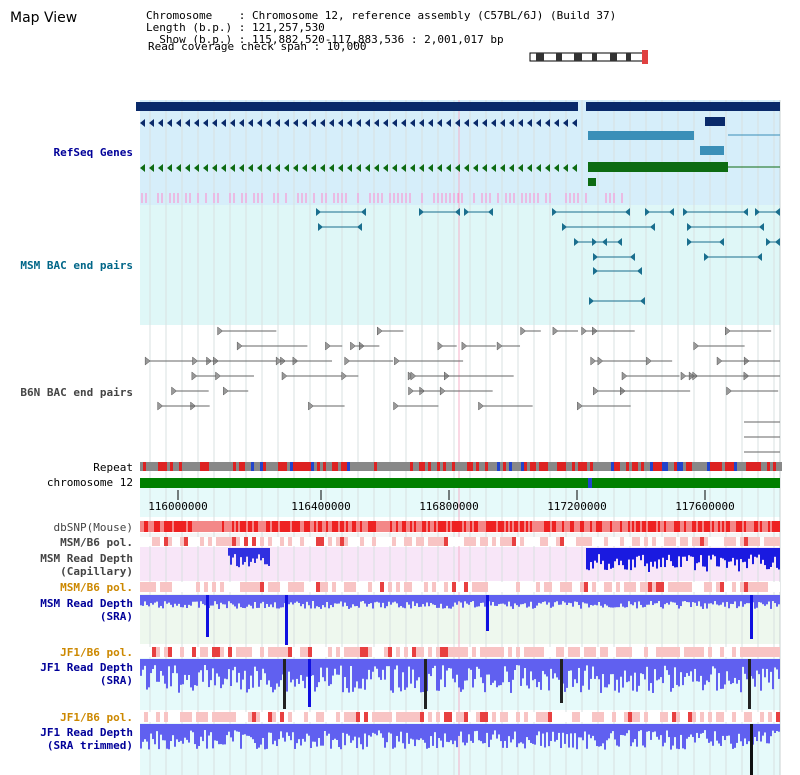 The height and width of the screenshot is (775, 800). I want to click on track-label-jf1-b6-pol-2: JF1/B6 pol., so click(96, 717).